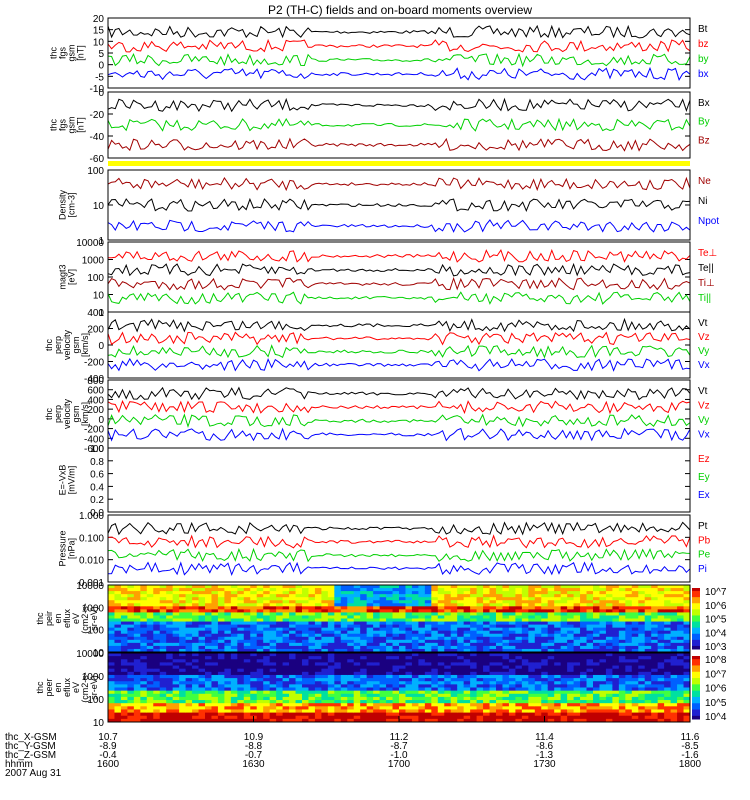 The height and width of the screenshot is (800, 750). I want to click on x-axis-row-label: thc_X-GSM, so click(31, 737).